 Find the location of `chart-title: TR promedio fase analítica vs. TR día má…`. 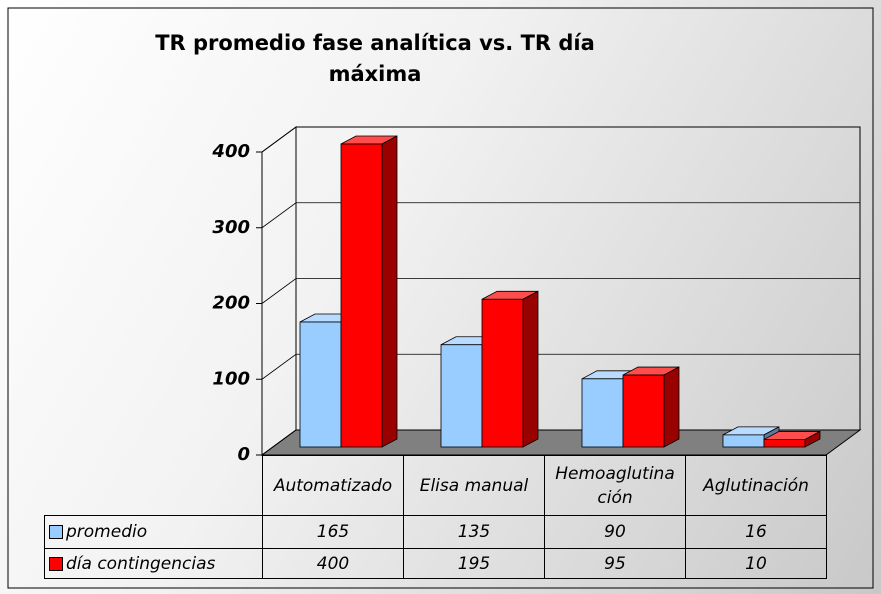

chart-title: TR promedio fase analítica vs. TR día má… is located at coordinates (375, 58).